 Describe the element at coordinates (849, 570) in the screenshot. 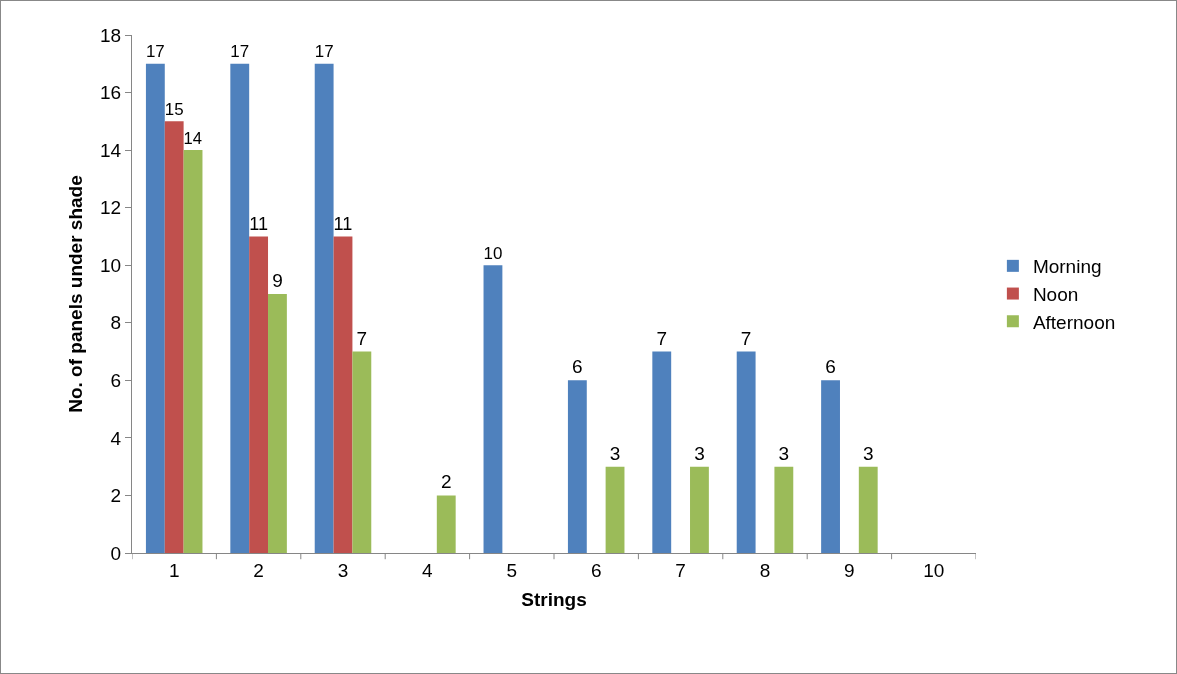

I see `x-tick-label: 9` at that location.